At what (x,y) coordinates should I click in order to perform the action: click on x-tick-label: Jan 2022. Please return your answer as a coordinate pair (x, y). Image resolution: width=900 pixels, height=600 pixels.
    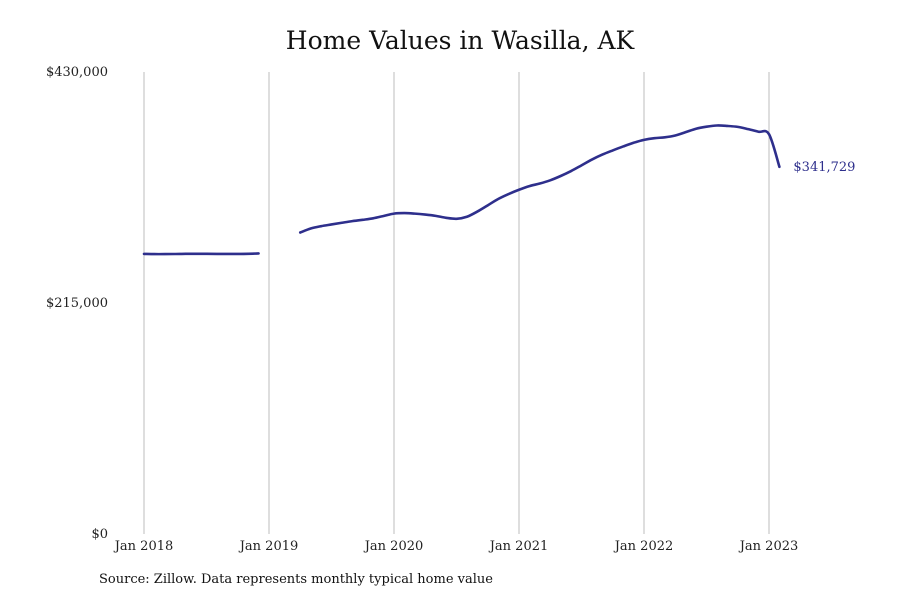
    Looking at the image, I should click on (643, 546).